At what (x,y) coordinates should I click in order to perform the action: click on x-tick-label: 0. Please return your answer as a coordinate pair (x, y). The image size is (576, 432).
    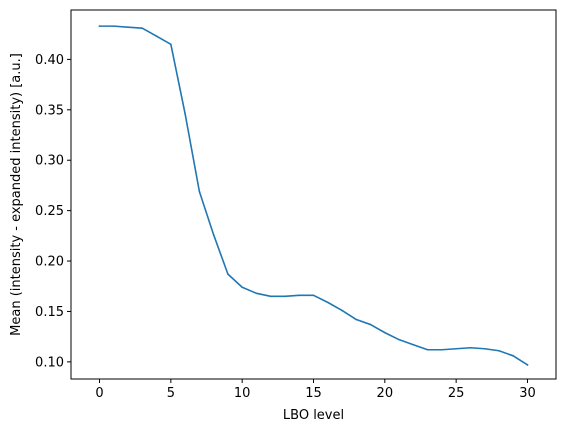
    Looking at the image, I should click on (99, 393).